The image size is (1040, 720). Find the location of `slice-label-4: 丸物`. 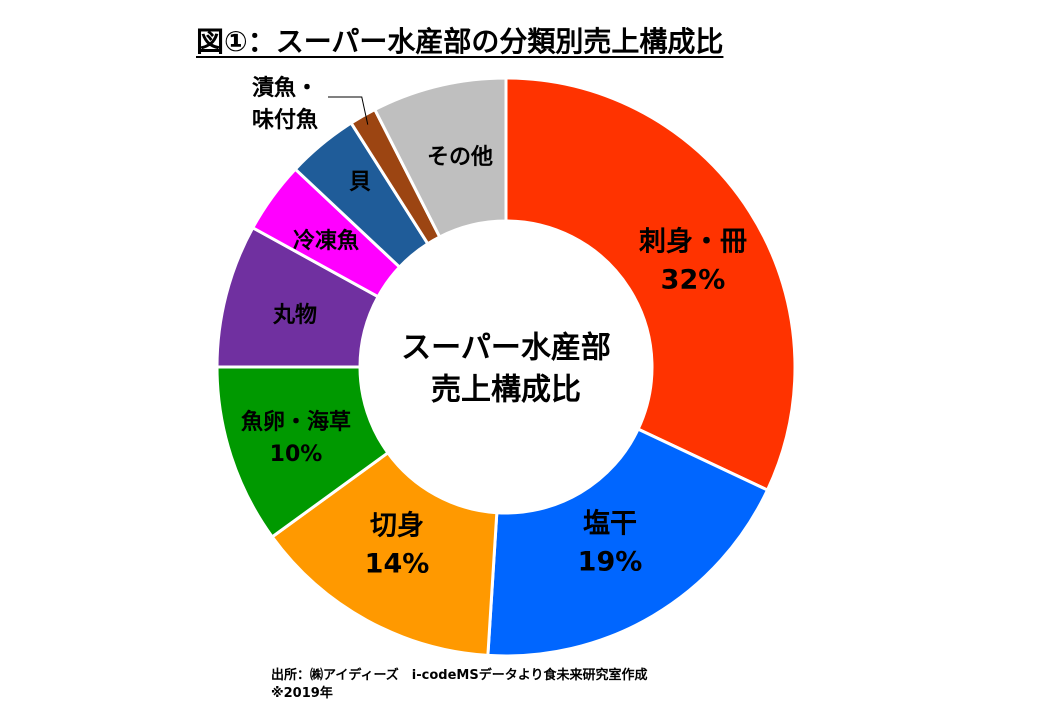

slice-label-4: 丸物 is located at coordinates (294, 315).